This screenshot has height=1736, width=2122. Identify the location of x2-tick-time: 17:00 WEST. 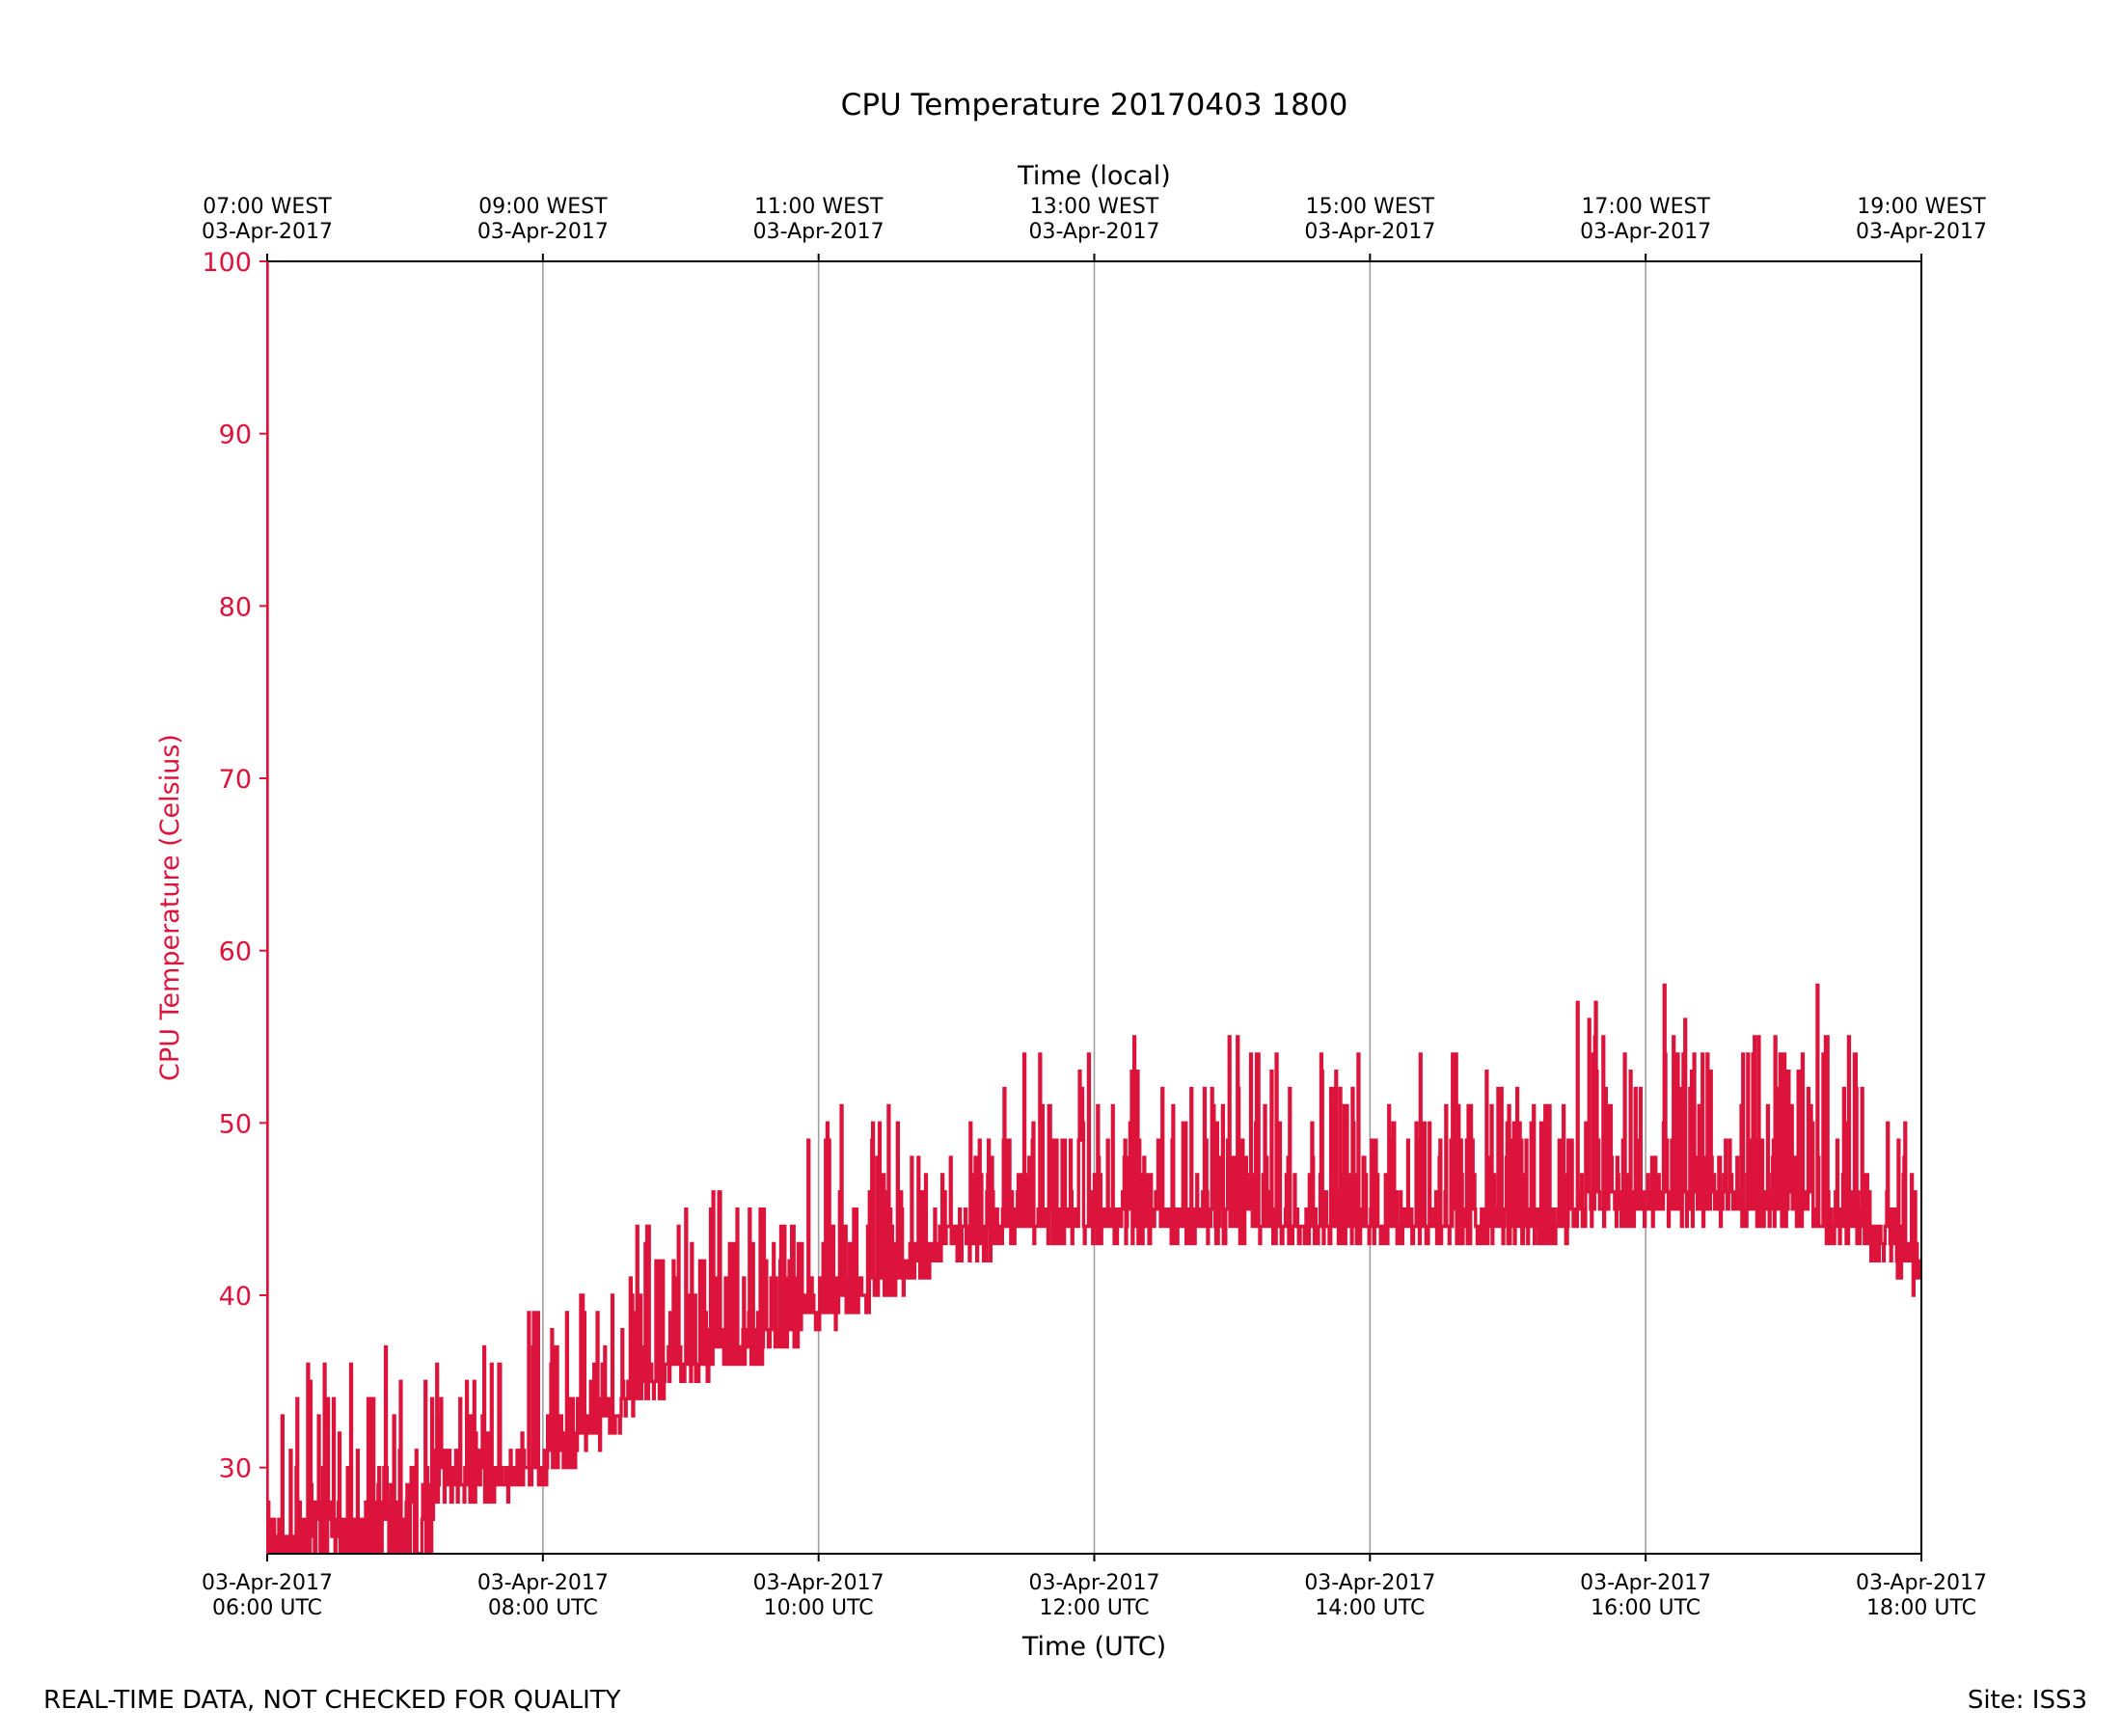
(1646, 207).